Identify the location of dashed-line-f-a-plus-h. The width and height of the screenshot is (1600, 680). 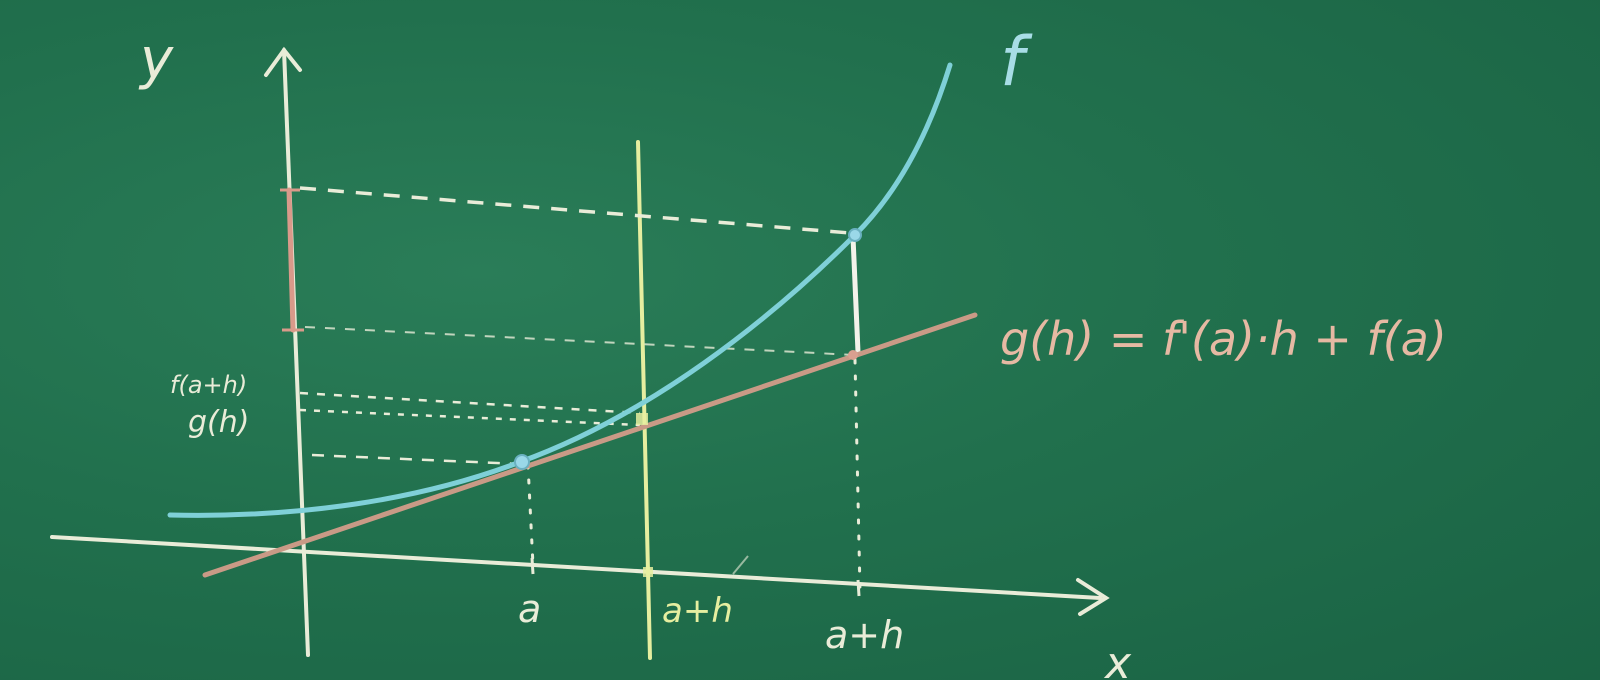
(470, 403).